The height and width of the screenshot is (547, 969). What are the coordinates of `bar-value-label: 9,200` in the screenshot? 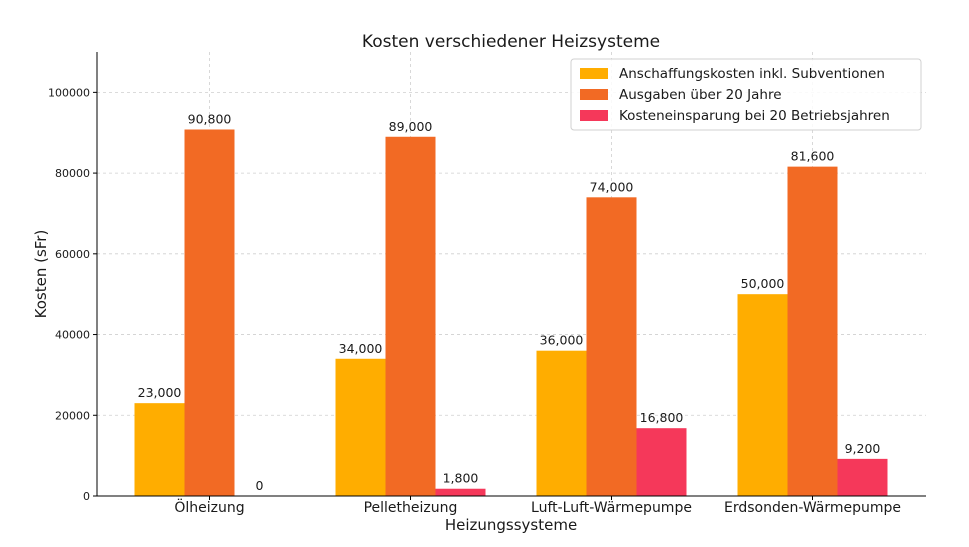 It's located at (863, 448).